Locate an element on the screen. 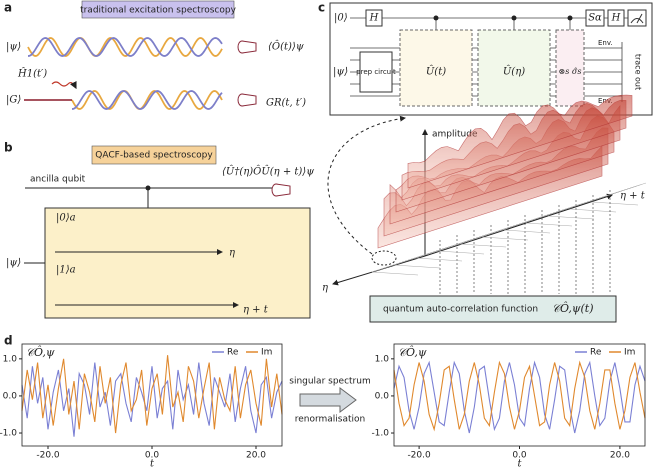 This screenshot has height=468, width=655. panel-title: QACF-based spectroscopy is located at coordinates (154, 156).